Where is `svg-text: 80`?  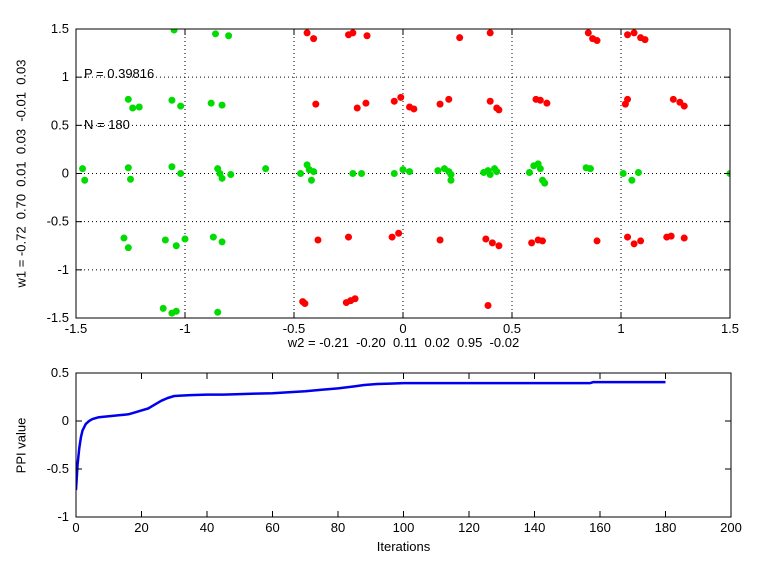 svg-text: 80 is located at coordinates (338, 527).